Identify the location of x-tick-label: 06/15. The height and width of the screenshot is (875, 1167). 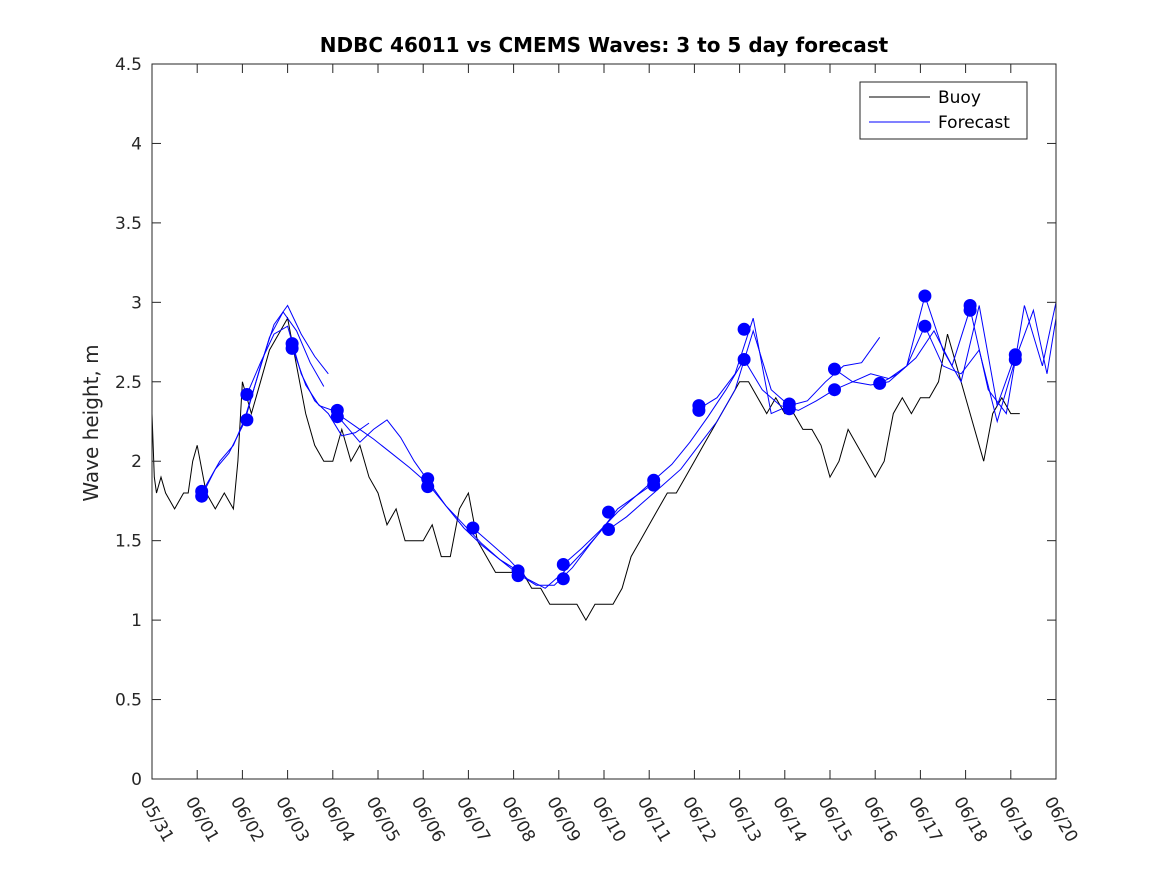
(835, 820).